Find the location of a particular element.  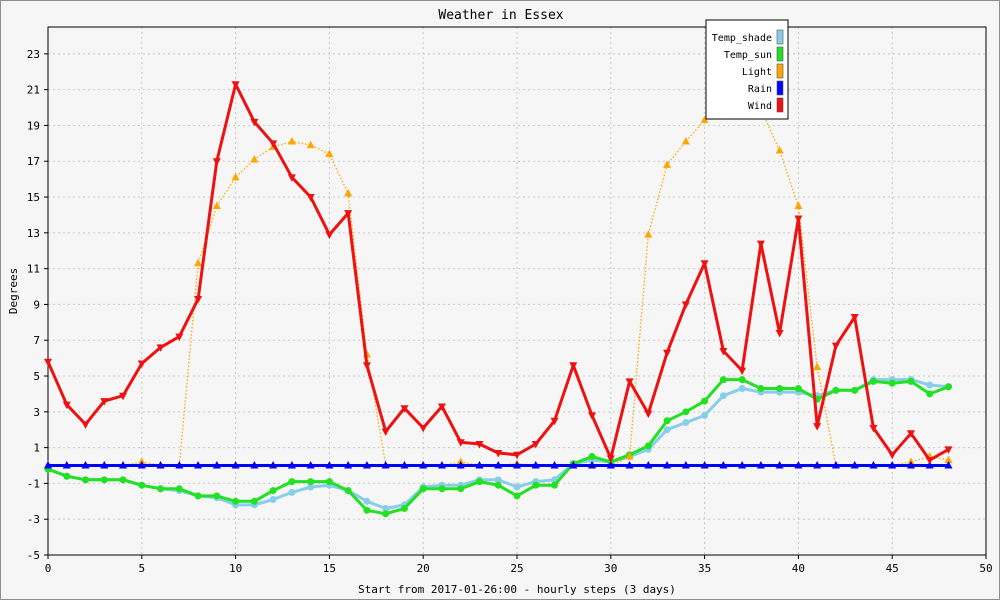

y-tick-label: 21 is located at coordinates (33, 90).